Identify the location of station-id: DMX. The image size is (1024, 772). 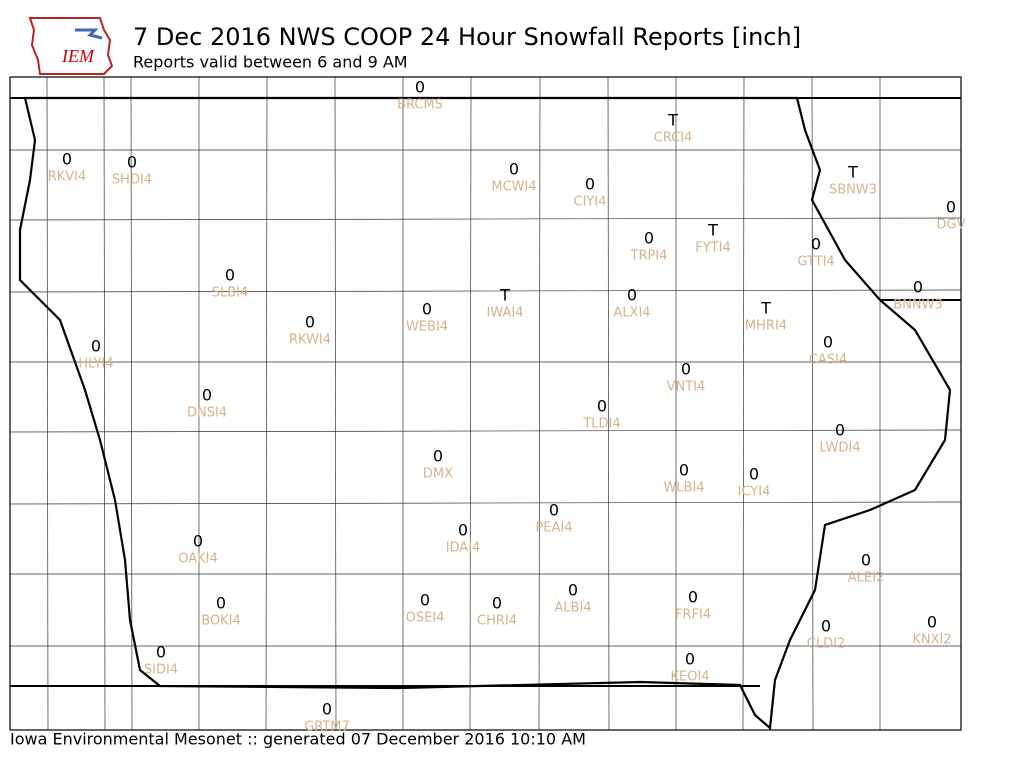
(438, 474).